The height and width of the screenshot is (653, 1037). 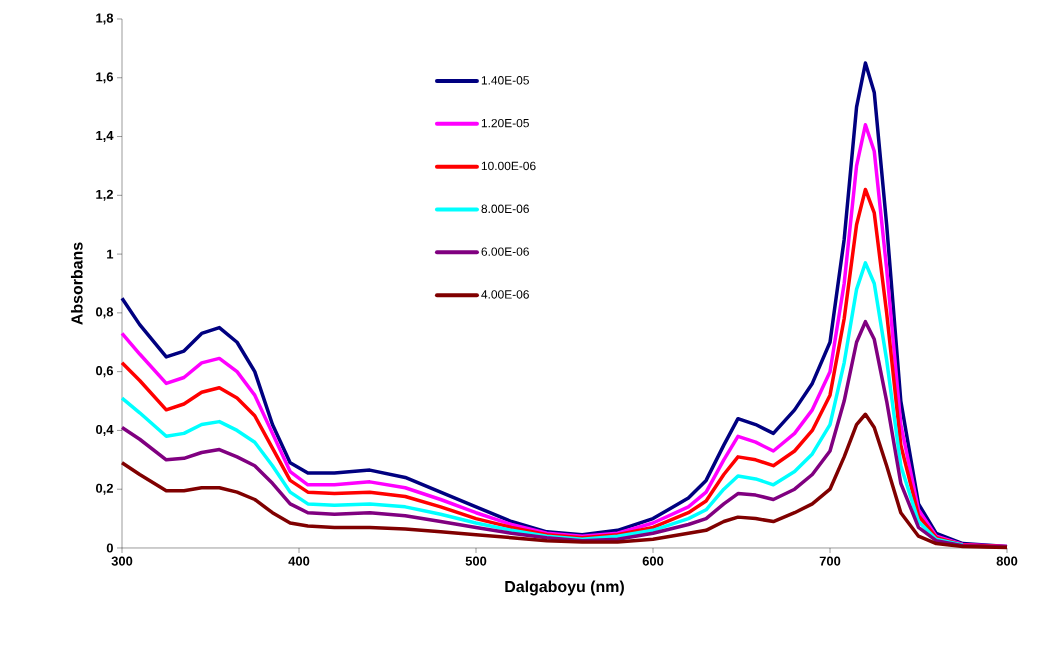 What do you see at coordinates (104, 489) in the screenshot?
I see `y-tick-label: 0,2` at bounding box center [104, 489].